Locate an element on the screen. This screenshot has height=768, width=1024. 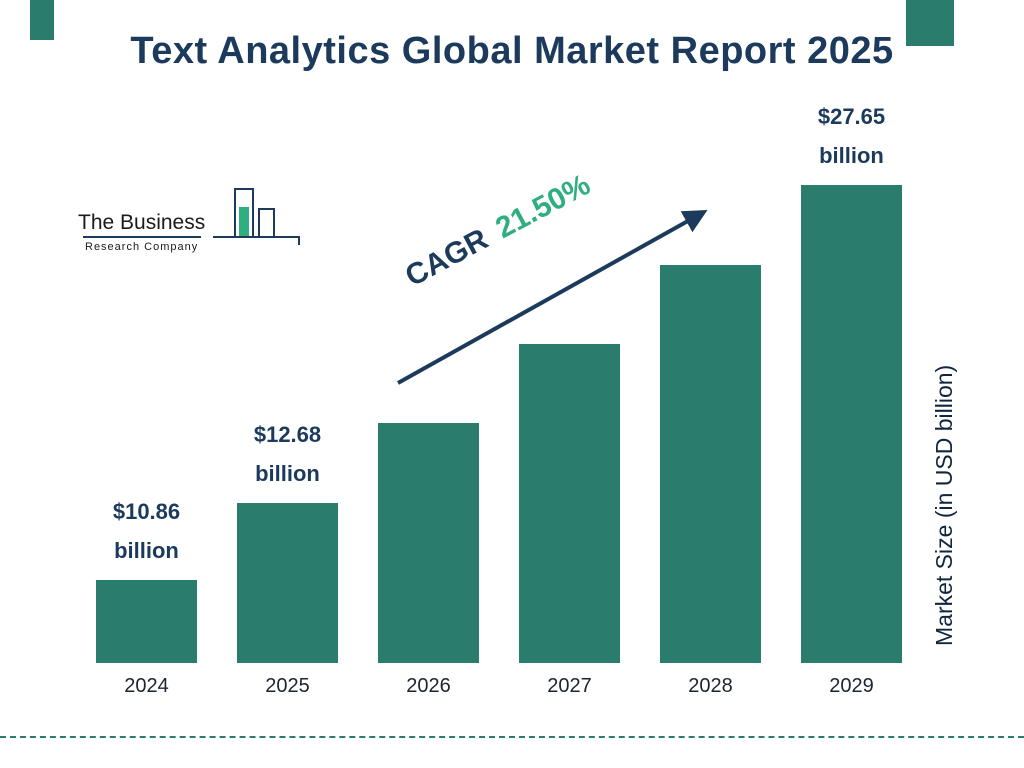
bar-2025 is located at coordinates (287, 583).